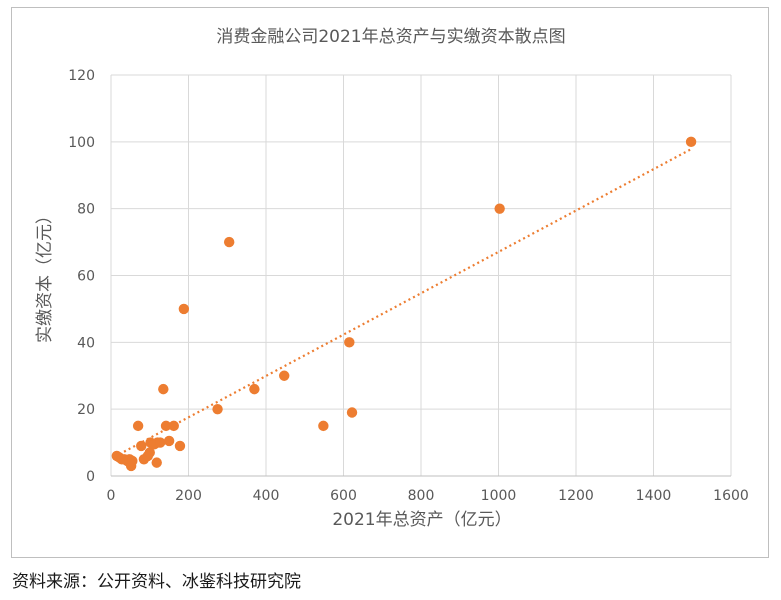  Describe the element at coordinates (576, 496) in the screenshot. I see `x-tick-label: 1200` at that location.